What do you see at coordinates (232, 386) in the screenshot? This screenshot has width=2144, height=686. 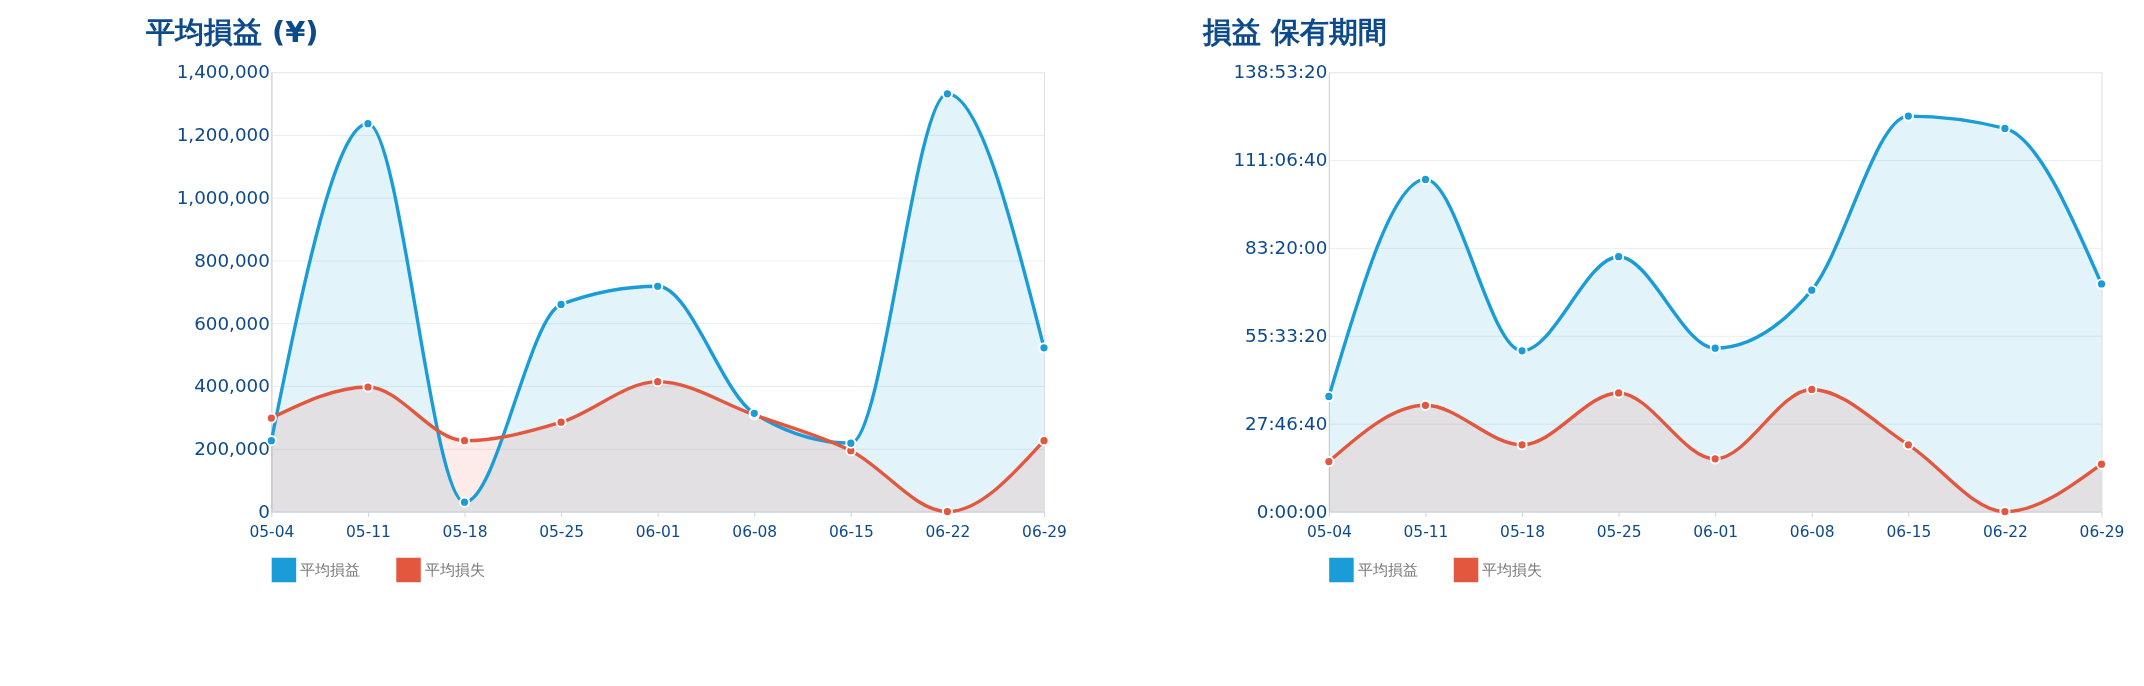 I see `y-tick-label: 400,000` at bounding box center [232, 386].